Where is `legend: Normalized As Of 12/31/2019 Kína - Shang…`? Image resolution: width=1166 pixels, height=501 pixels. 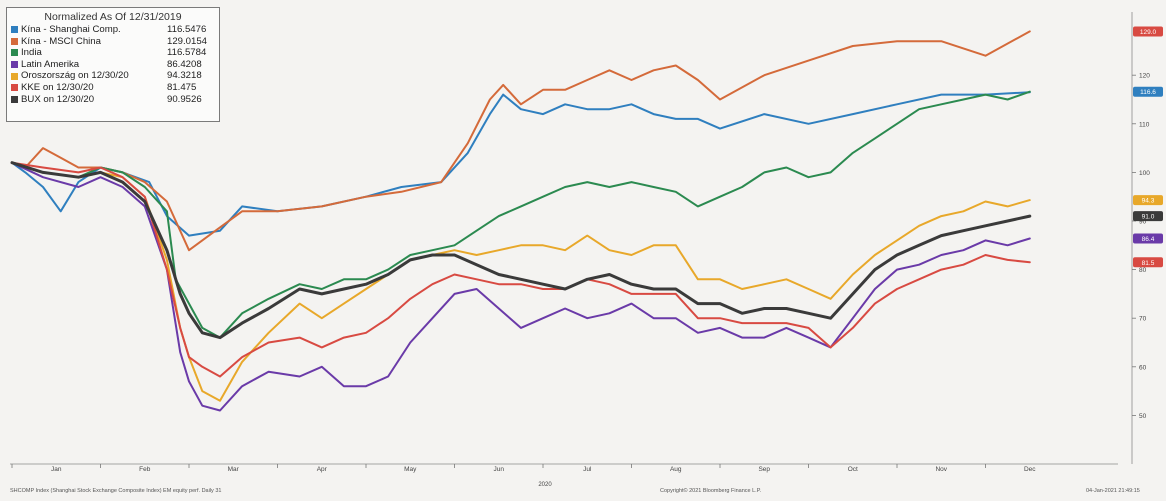 legend: Normalized As Of 12/31/2019 Kína - Shang… is located at coordinates (113, 64).